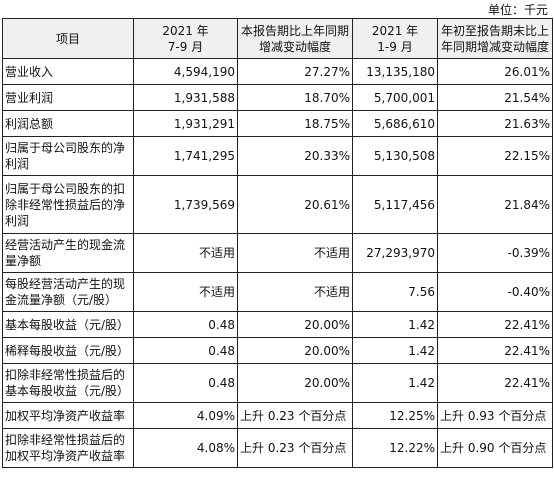 This screenshot has height=486, width=554. What do you see at coordinates (68, 71) in the screenshot?
I see `row-label: 营业收入` at bounding box center [68, 71].